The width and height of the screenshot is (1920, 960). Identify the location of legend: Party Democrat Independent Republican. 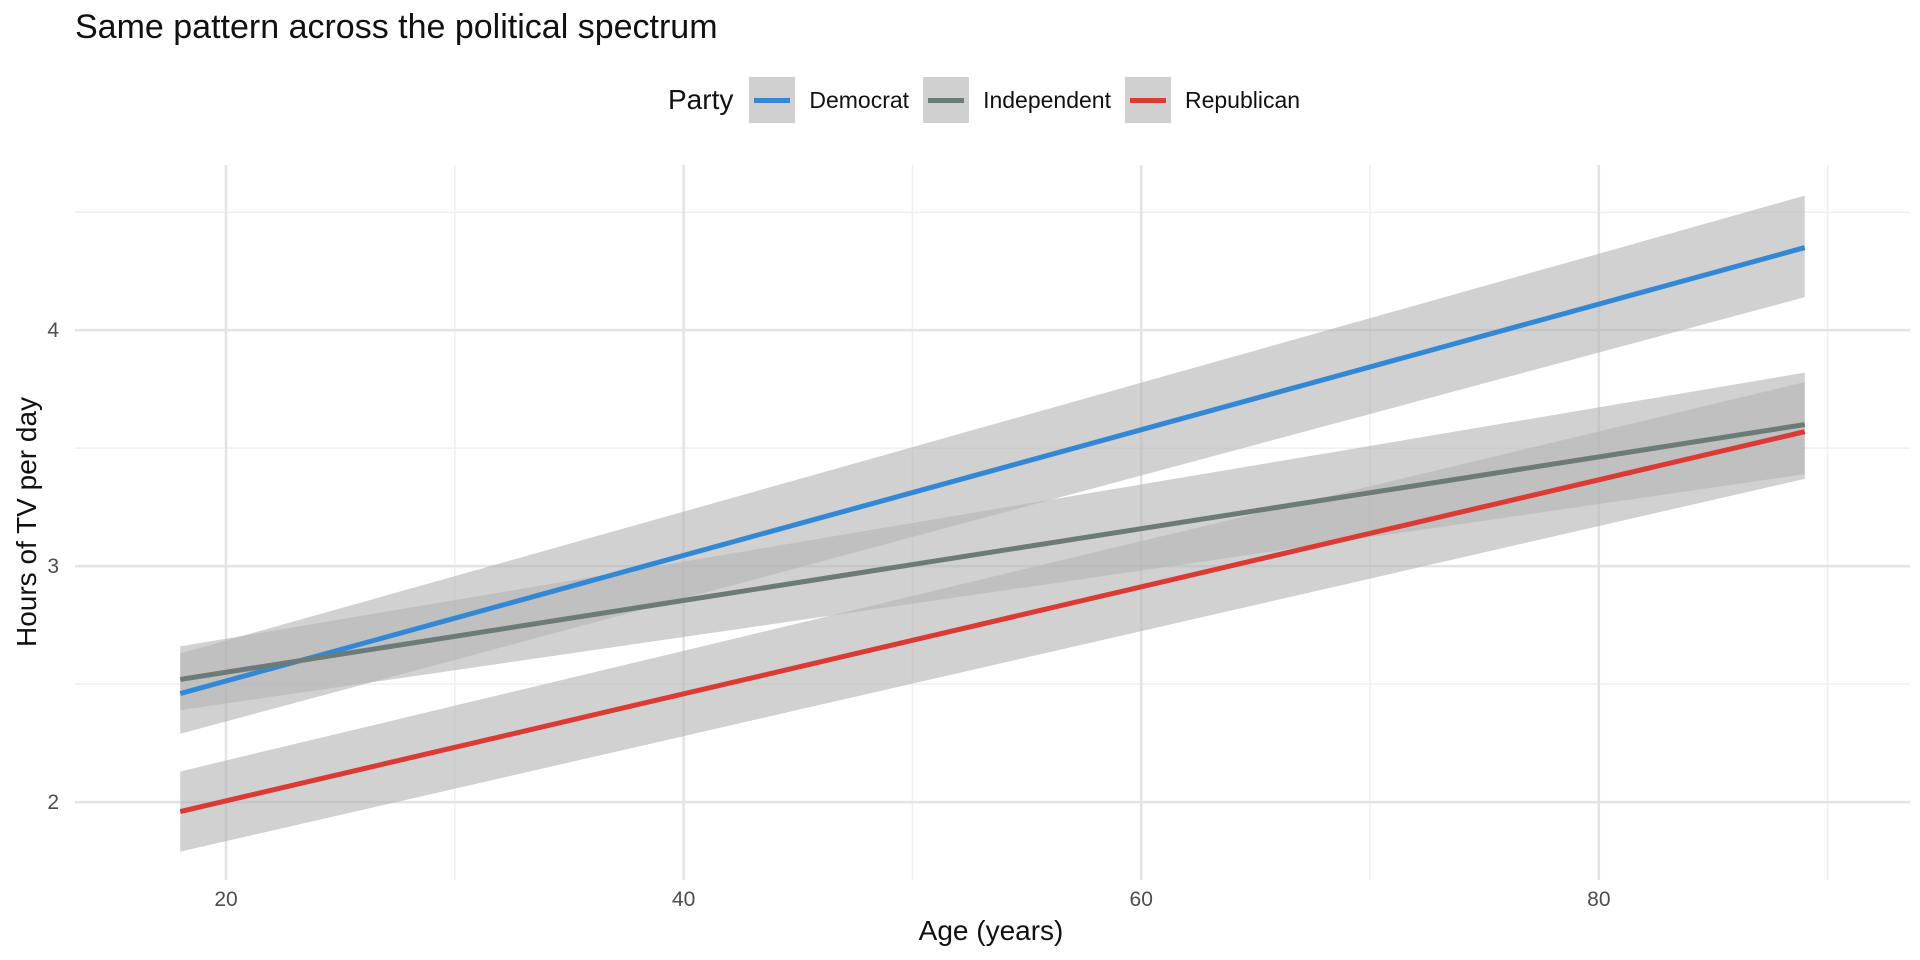
(991, 100).